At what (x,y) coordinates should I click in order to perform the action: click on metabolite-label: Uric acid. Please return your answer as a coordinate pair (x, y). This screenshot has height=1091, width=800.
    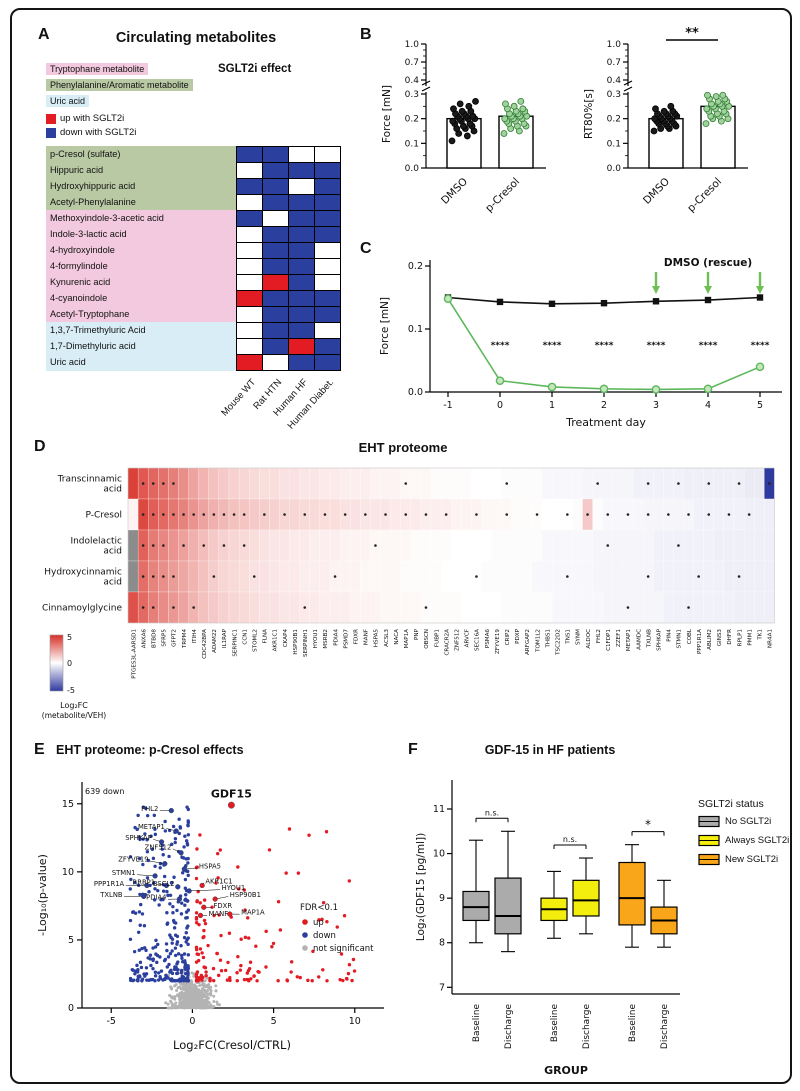
    Looking at the image, I should click on (141, 362).